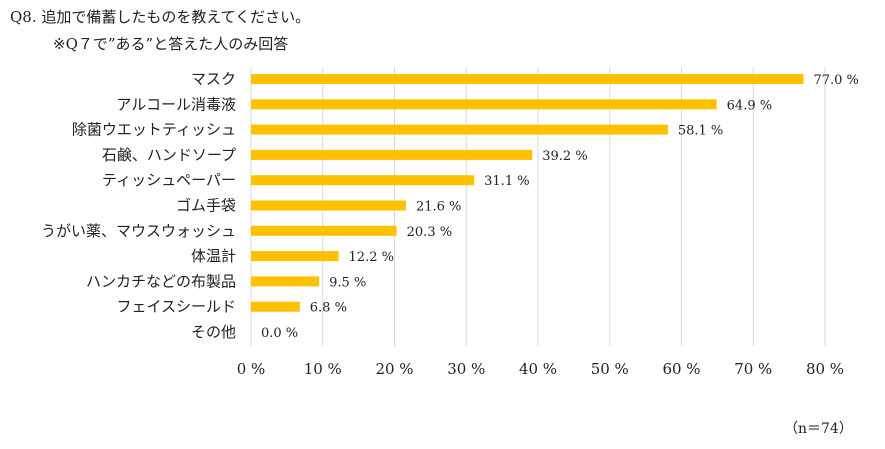  Describe the element at coordinates (753, 369) in the screenshot. I see `x-tick-label: 70 %` at that location.